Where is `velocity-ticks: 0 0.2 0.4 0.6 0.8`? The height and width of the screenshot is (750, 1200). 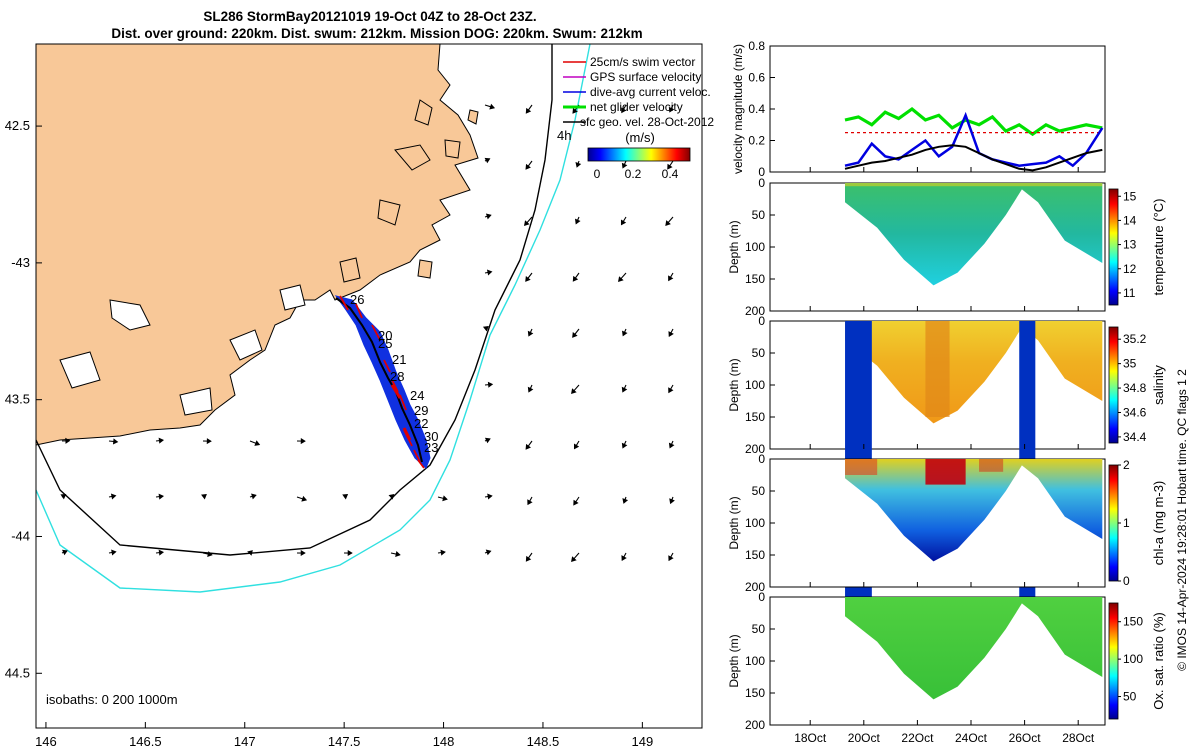
velocity-ticks: 0 0.2 0.4 0.6 0.8 is located at coordinates (761, 109).